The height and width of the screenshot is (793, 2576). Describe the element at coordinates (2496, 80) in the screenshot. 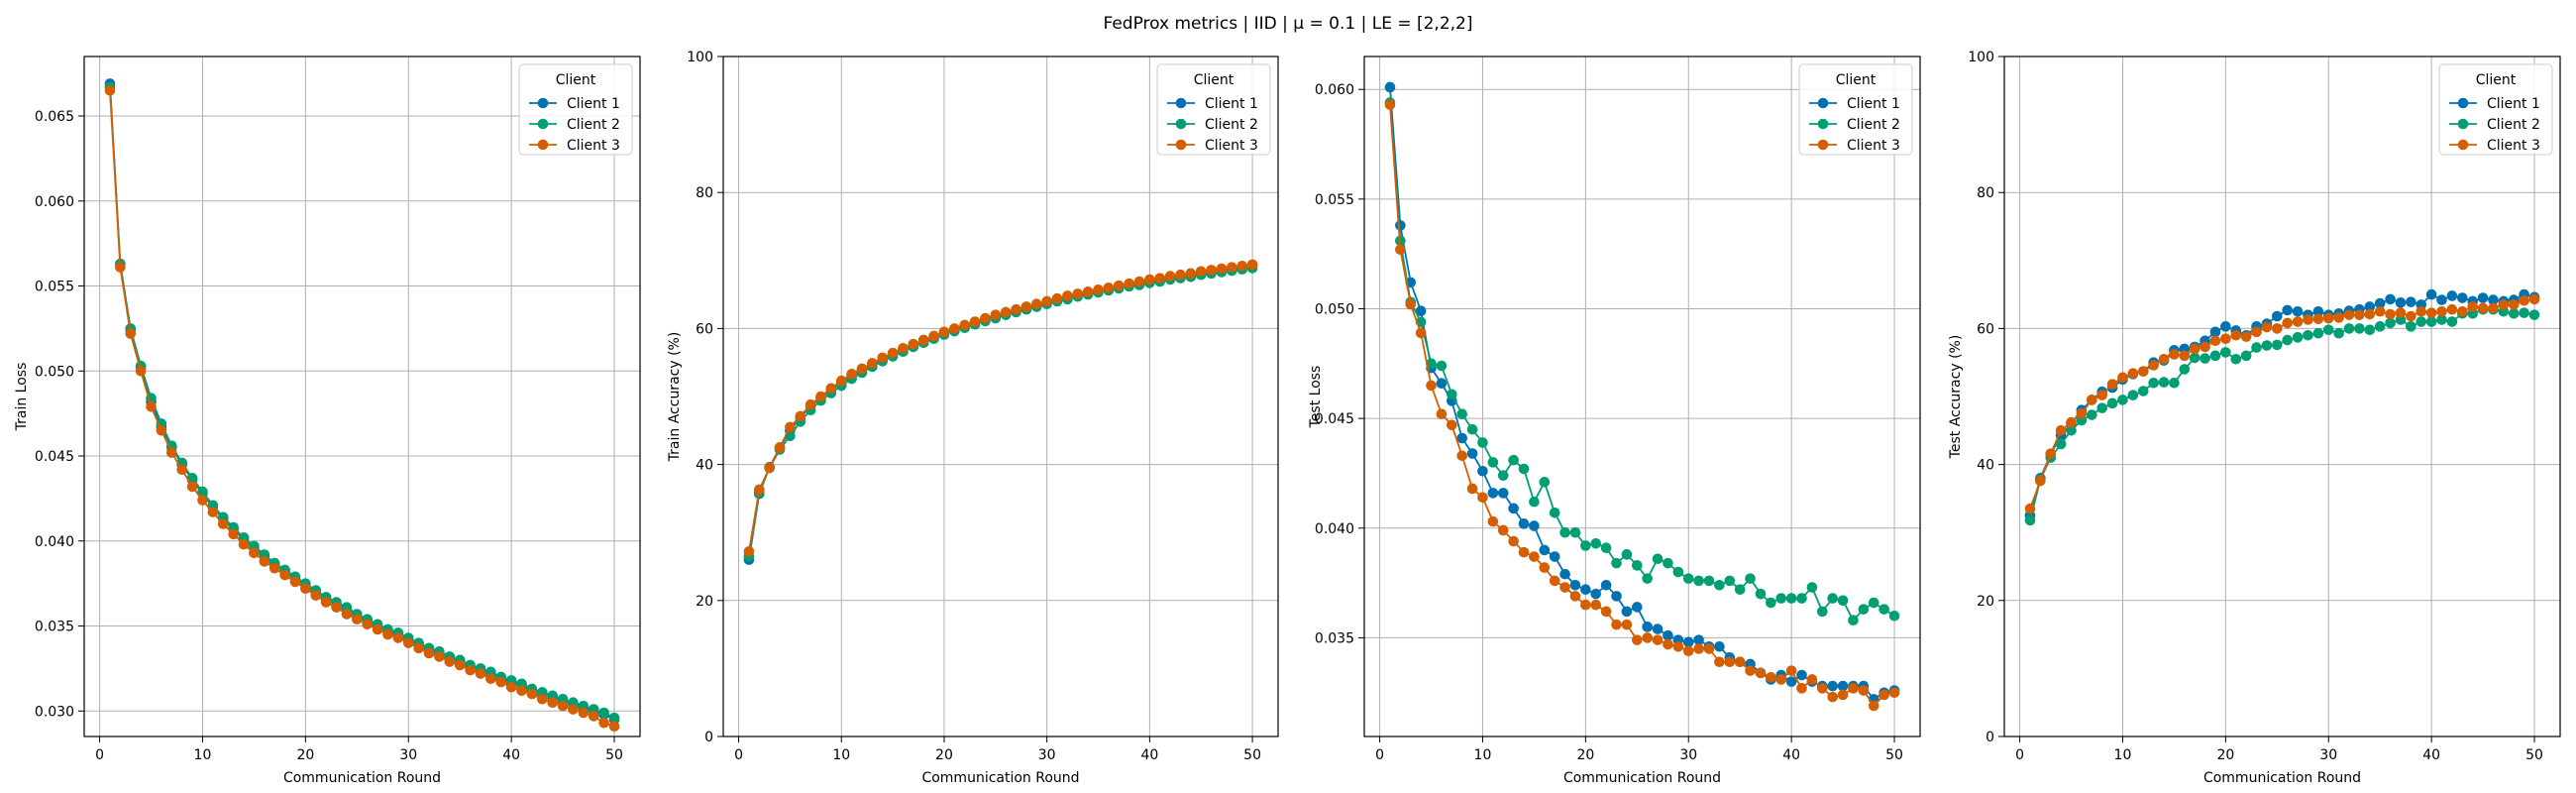

I see `legend-title: Client` at that location.